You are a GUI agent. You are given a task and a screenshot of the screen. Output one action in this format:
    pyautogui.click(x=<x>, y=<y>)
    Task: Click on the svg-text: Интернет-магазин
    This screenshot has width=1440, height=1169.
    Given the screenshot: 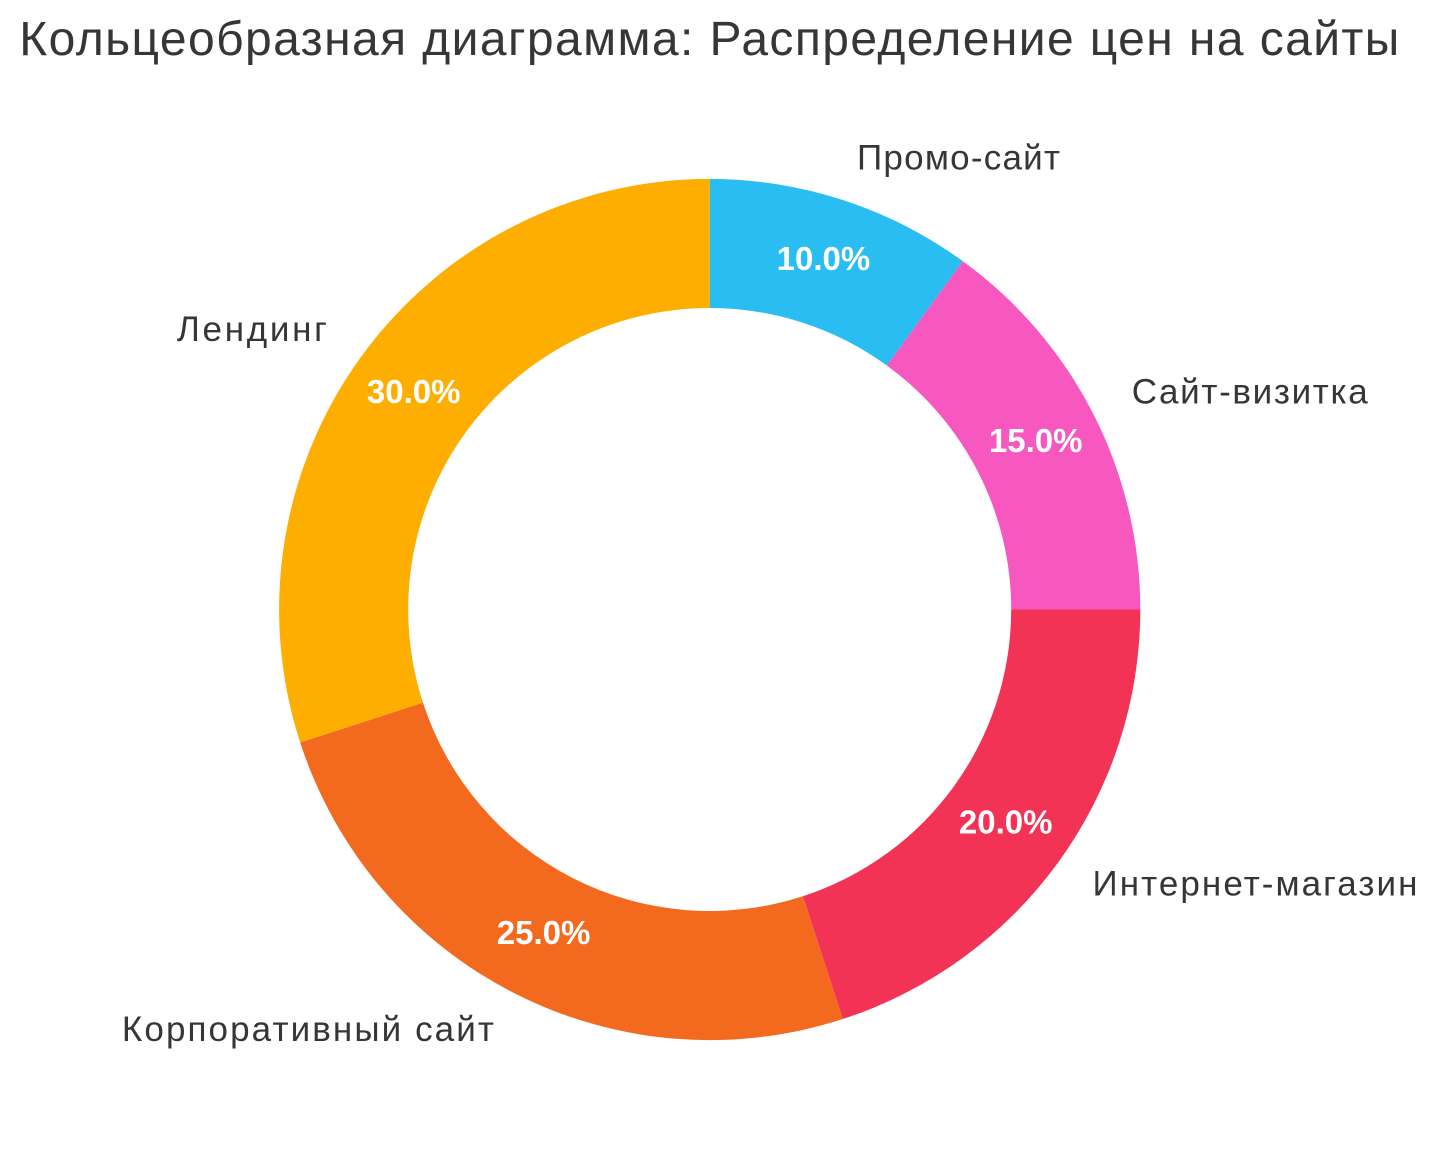 What is the action you would take?
    pyautogui.click(x=1255, y=884)
    